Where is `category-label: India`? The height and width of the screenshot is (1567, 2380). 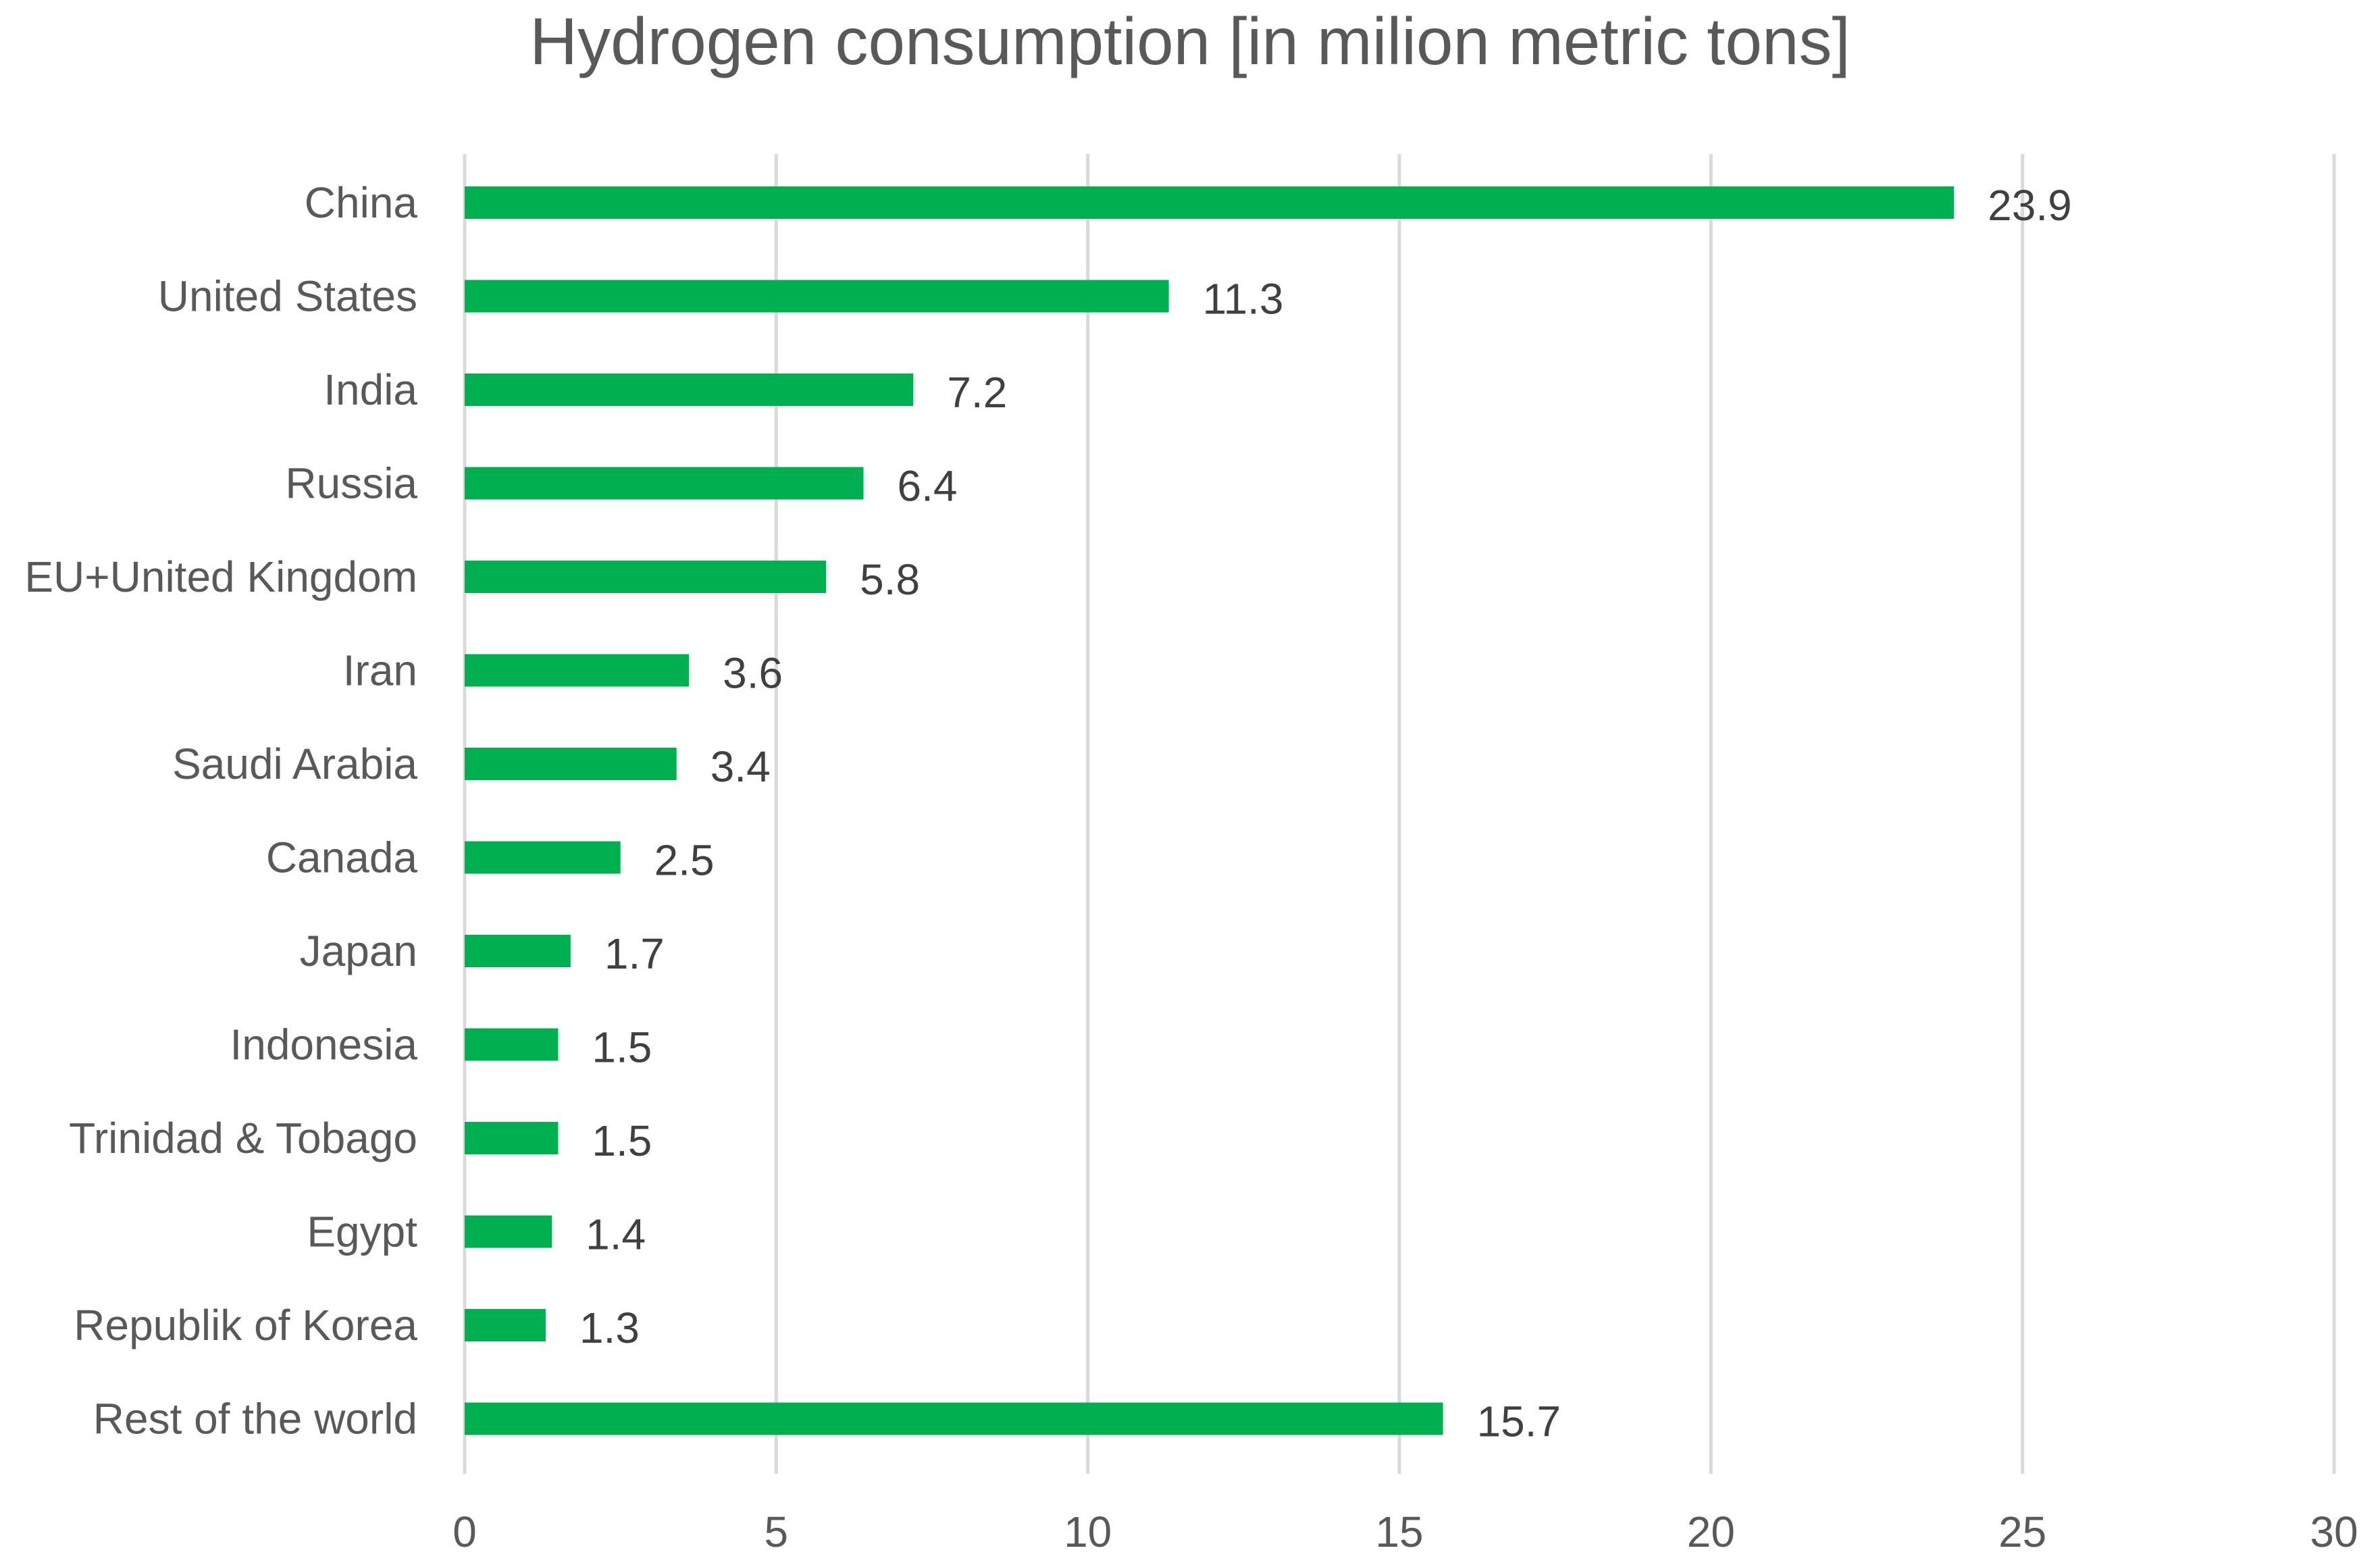 category-label: India is located at coordinates (371, 389).